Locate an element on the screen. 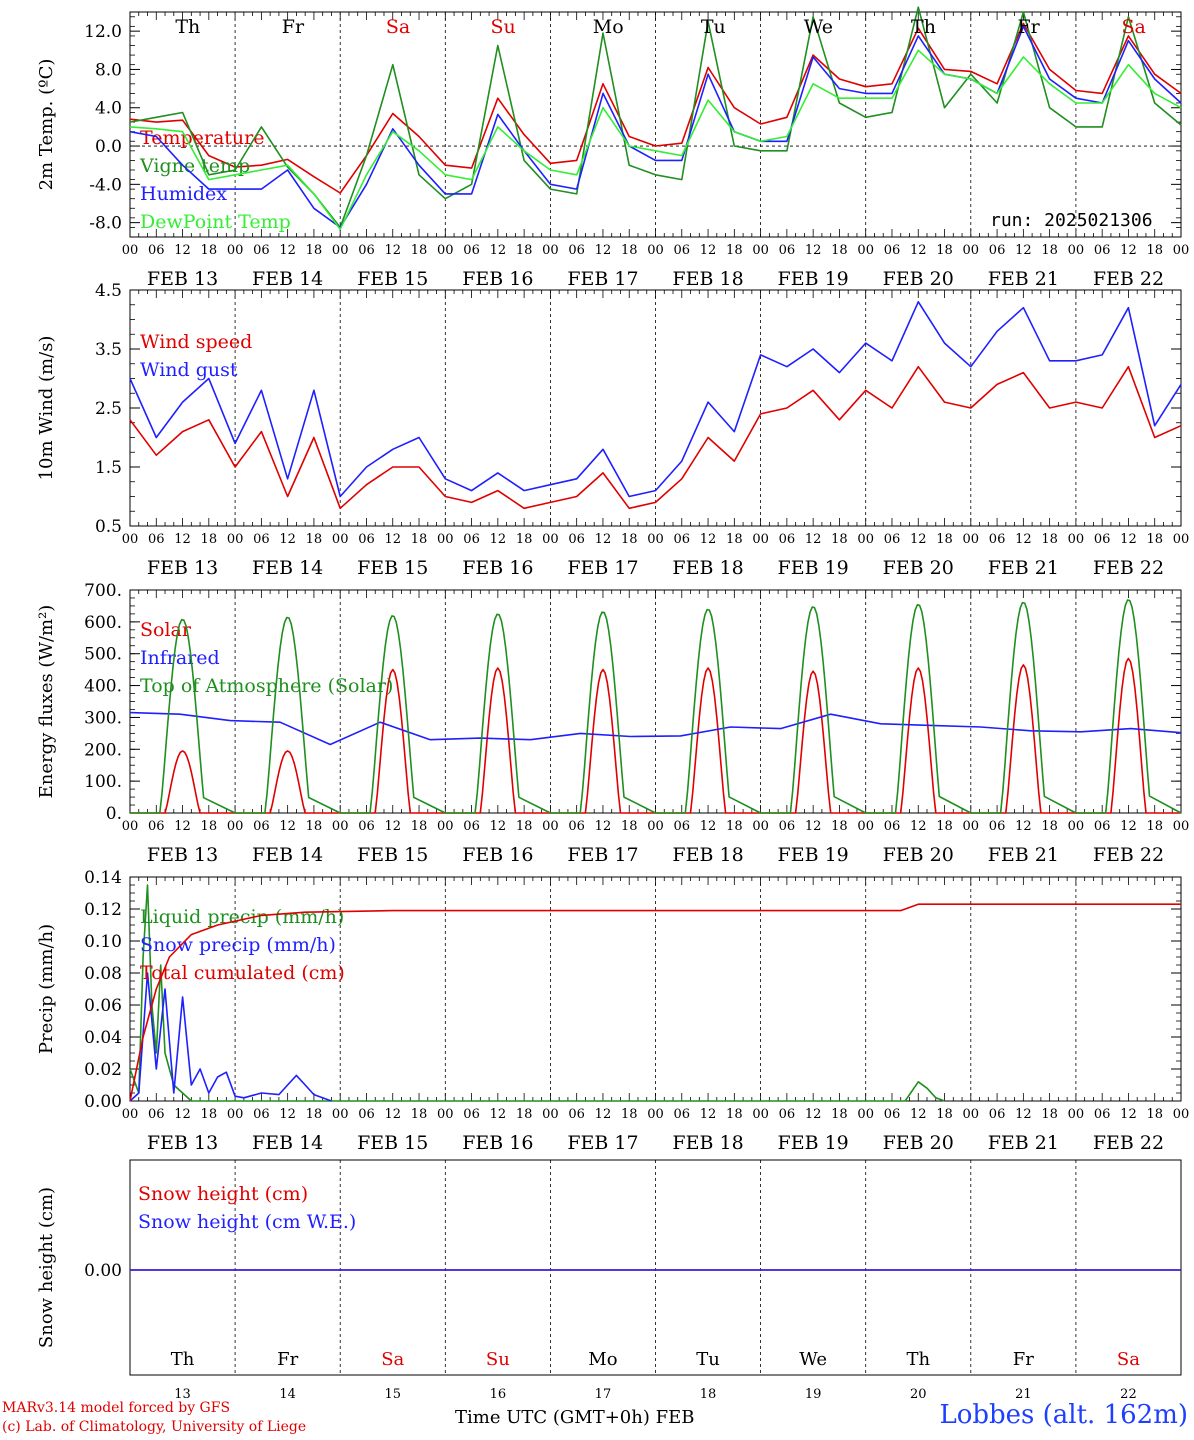  y-tick-label: 0.10 is located at coordinates (103, 942).